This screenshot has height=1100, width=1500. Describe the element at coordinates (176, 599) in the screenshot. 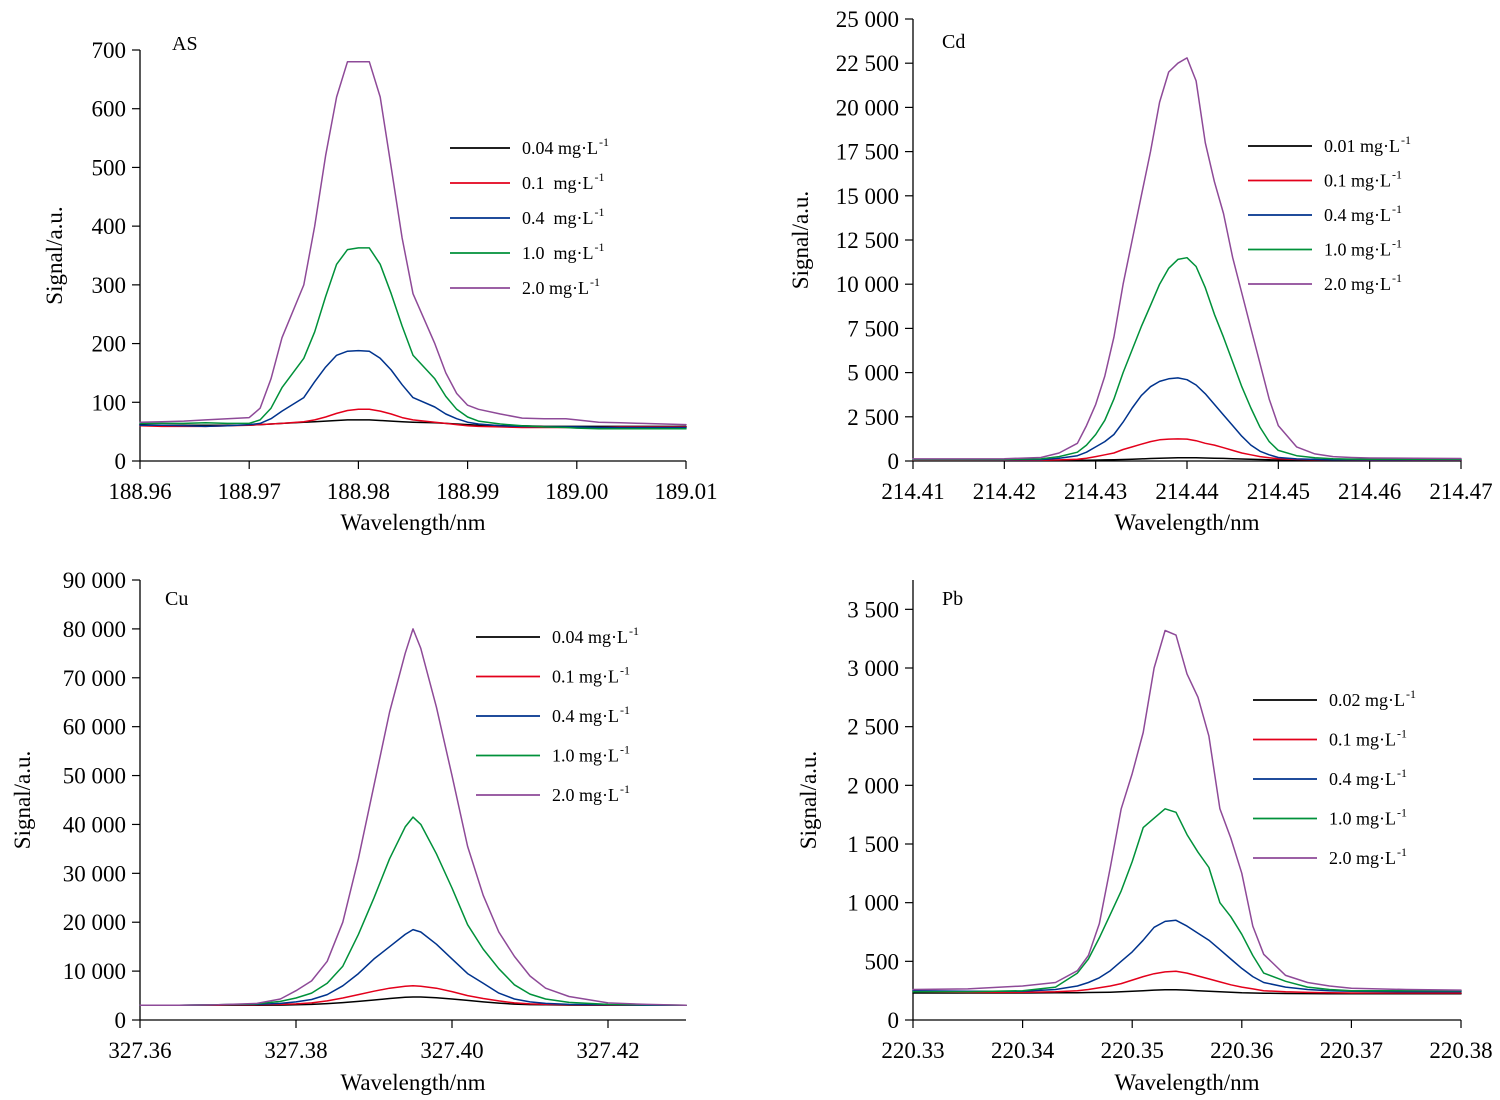

I see `panel-label: Cu` at that location.